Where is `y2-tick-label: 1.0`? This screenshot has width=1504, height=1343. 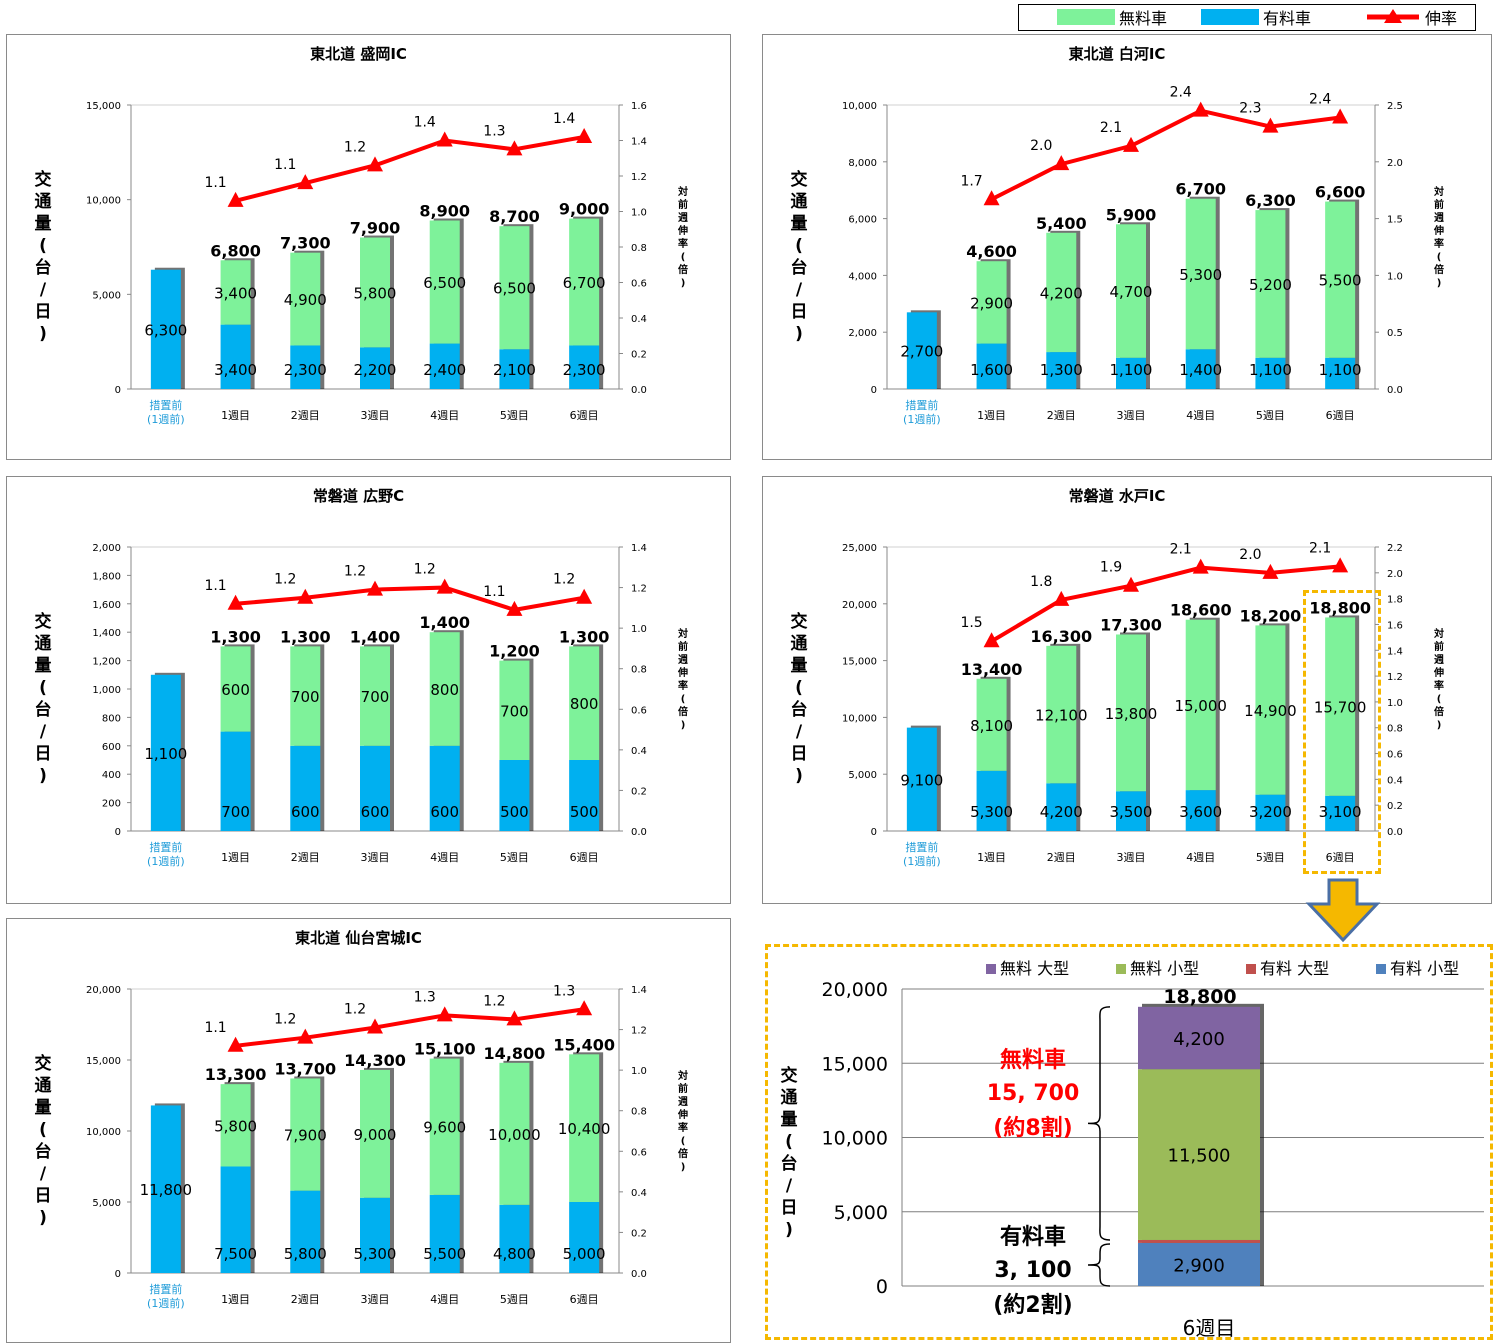 y2-tick-label: 1.0 is located at coordinates (639, 213).